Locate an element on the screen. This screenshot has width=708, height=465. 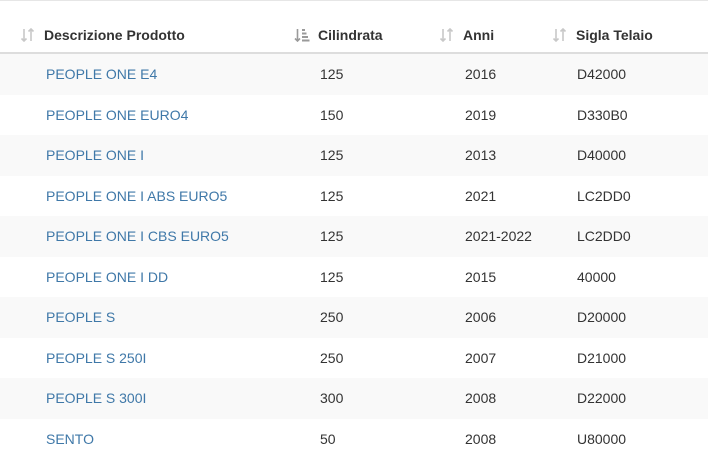
cell-anni: 2021-2022 is located at coordinates (498, 236).